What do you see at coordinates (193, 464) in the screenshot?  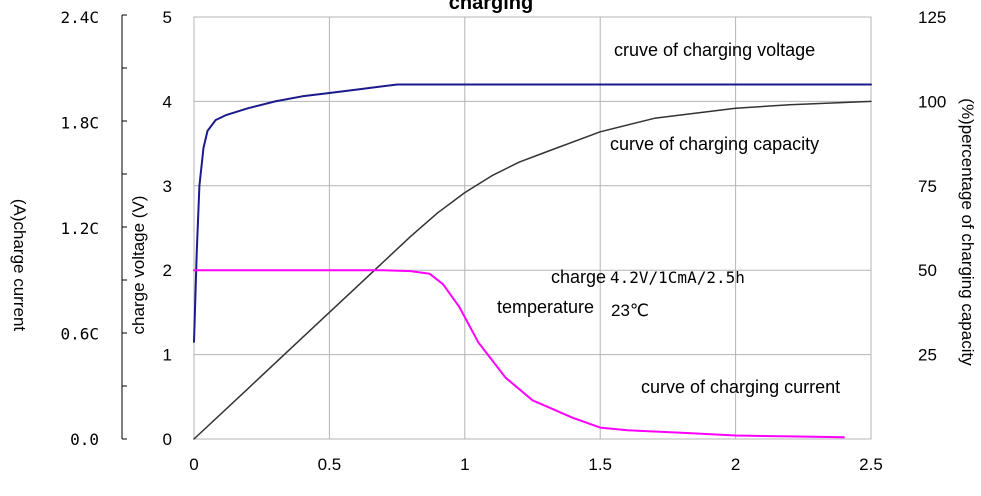 I see `x-tick-label: 0` at bounding box center [193, 464].